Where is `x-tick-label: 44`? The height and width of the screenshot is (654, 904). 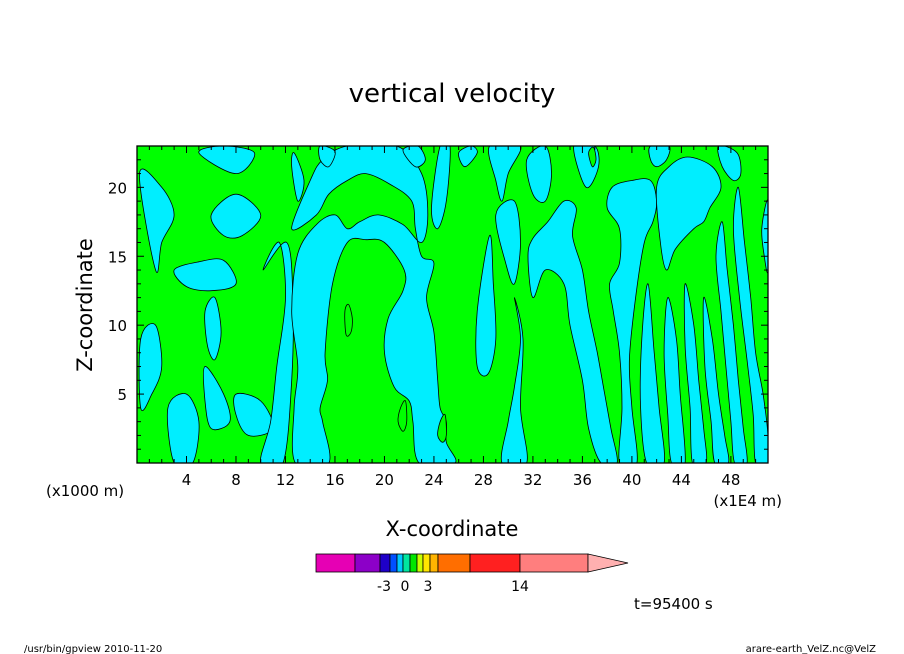 x-tick-label: 44 is located at coordinates (681, 480).